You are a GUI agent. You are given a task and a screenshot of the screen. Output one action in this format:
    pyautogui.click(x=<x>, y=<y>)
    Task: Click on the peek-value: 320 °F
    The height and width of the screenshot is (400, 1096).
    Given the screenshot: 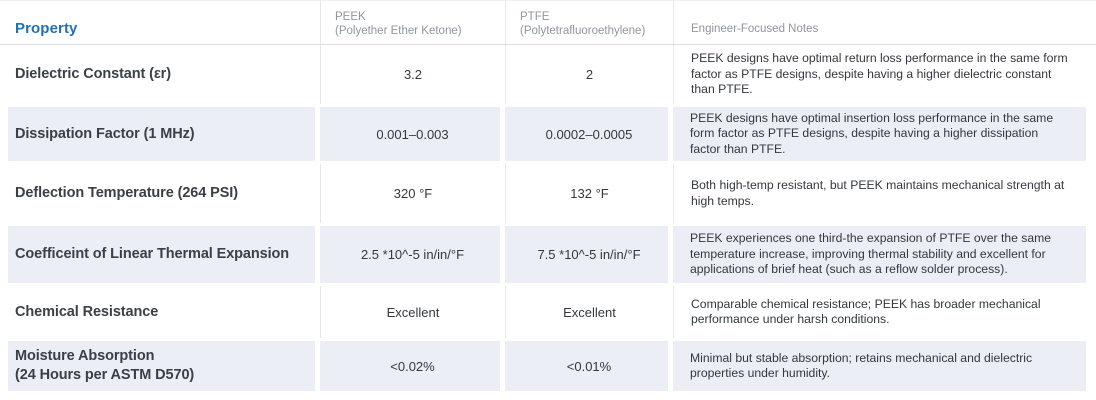 What is the action you would take?
    pyautogui.click(x=412, y=193)
    